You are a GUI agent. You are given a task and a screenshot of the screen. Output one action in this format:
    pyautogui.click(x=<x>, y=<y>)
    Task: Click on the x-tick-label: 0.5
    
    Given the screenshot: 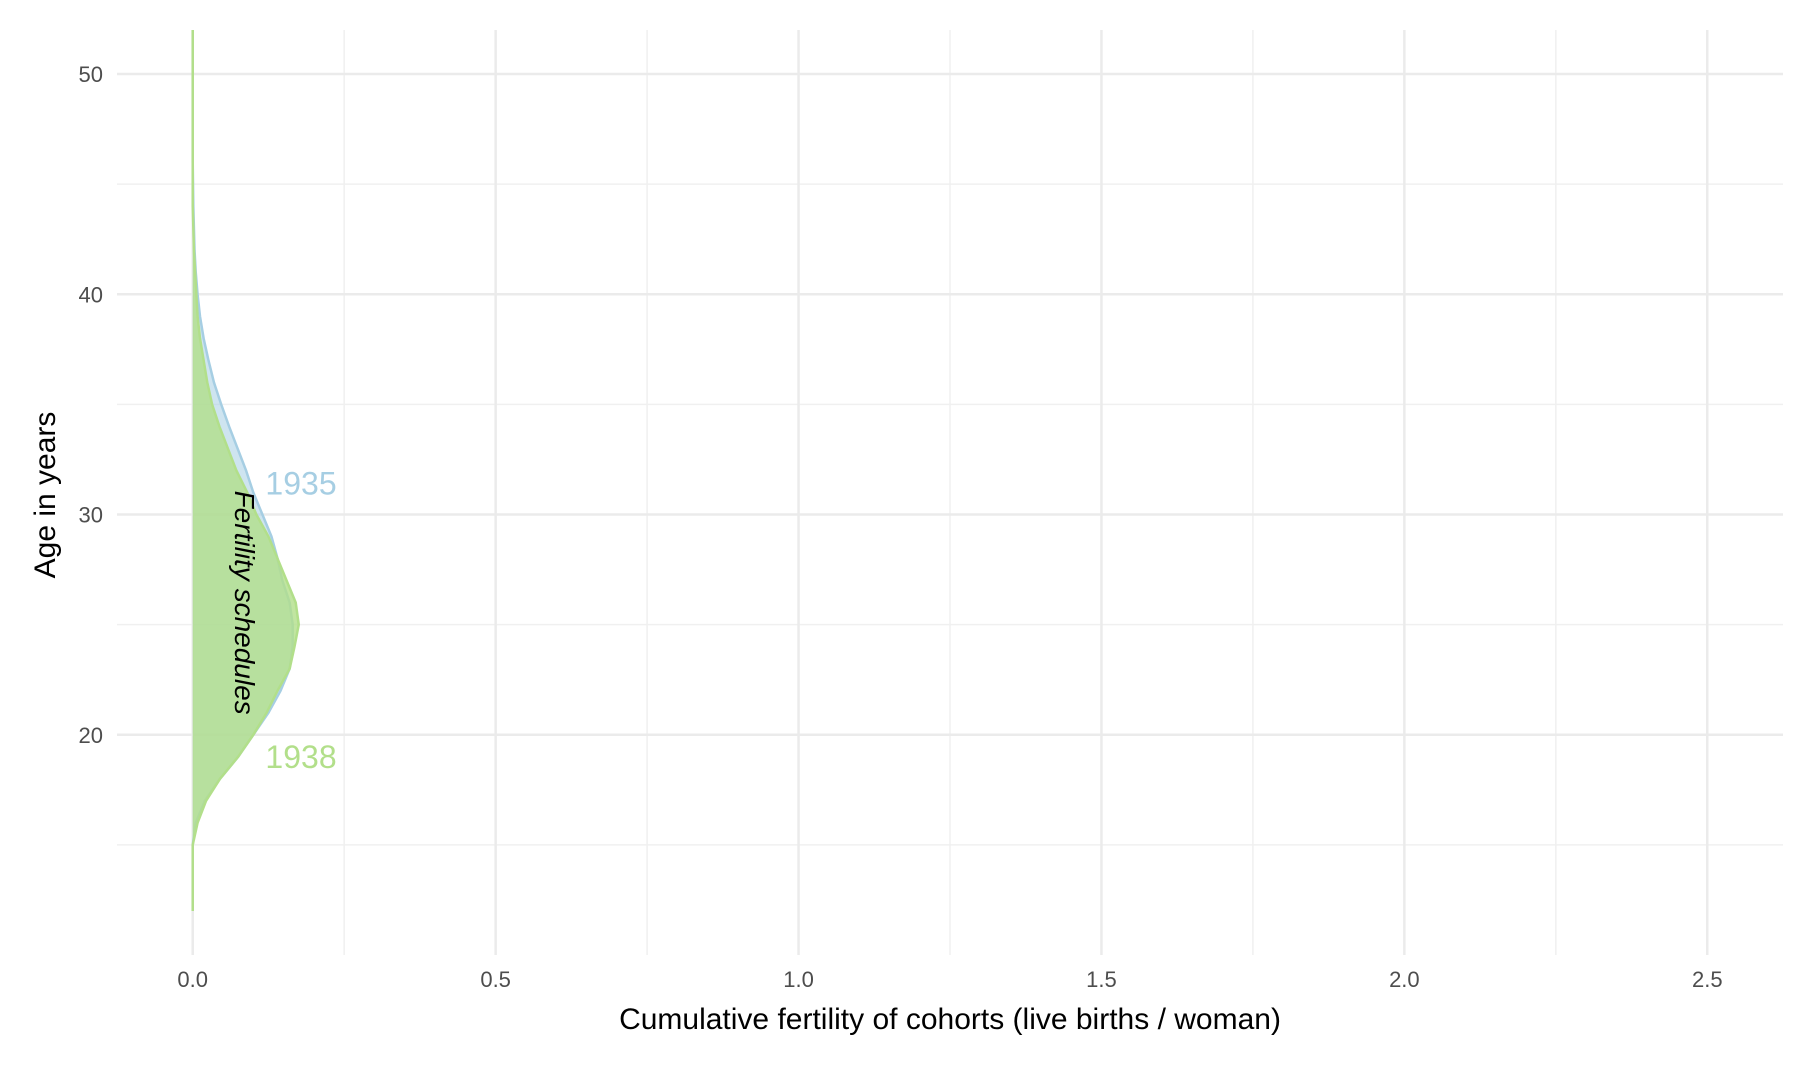 What is the action you would take?
    pyautogui.click(x=495, y=979)
    